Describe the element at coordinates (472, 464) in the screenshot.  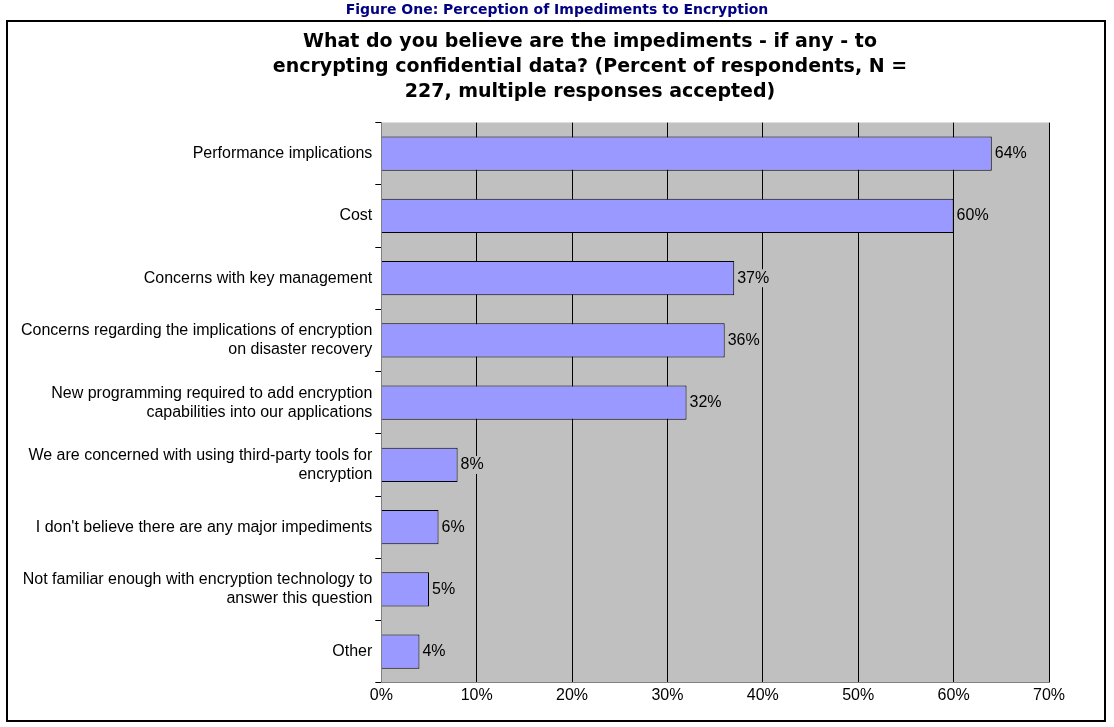
I see `data-label: 8%` at that location.